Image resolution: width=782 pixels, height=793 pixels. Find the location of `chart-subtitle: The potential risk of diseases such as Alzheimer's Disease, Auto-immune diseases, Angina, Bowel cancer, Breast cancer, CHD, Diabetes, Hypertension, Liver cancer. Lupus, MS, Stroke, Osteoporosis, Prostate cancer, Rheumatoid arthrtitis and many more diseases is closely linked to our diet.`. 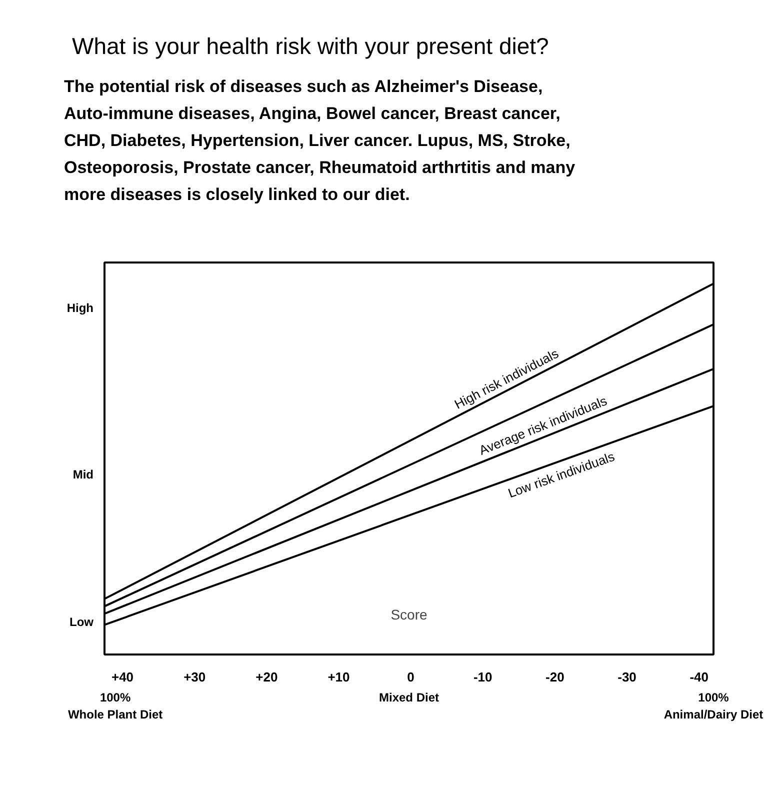

chart-subtitle: The potential risk of diseases such as Alzheimer's Disease, Auto-immune diseases, Angina, Bowel cancer, Breast cancer, CHD, Diabetes, Hypertension, Liver cancer. Lupus, MS, Stroke, Osteoporosis, Prostate cancer, Rheumatoid arthrtitis and many more diseases is closely linked to our diet. is located at coordinates (320, 141).